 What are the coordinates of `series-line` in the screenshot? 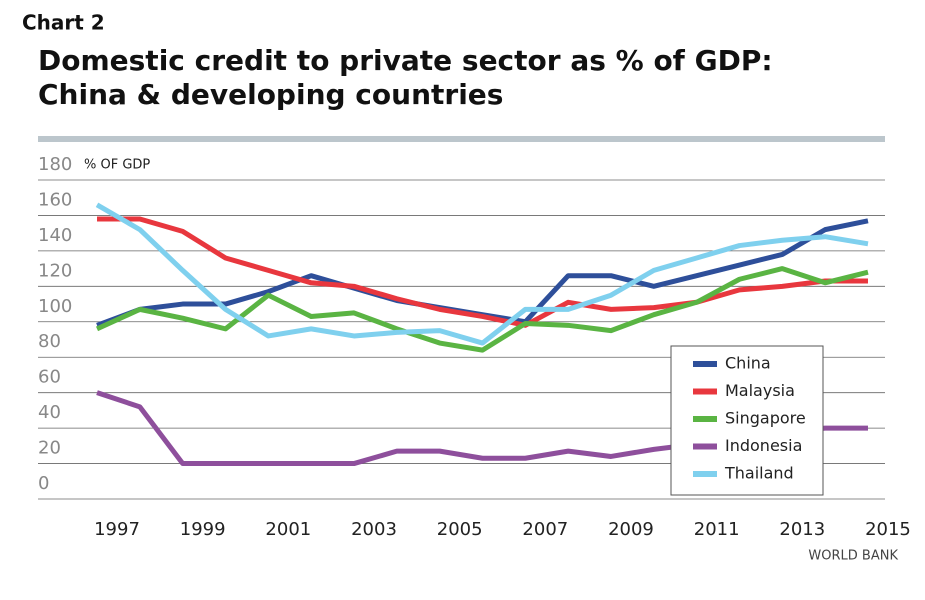 It's located at (482, 309).